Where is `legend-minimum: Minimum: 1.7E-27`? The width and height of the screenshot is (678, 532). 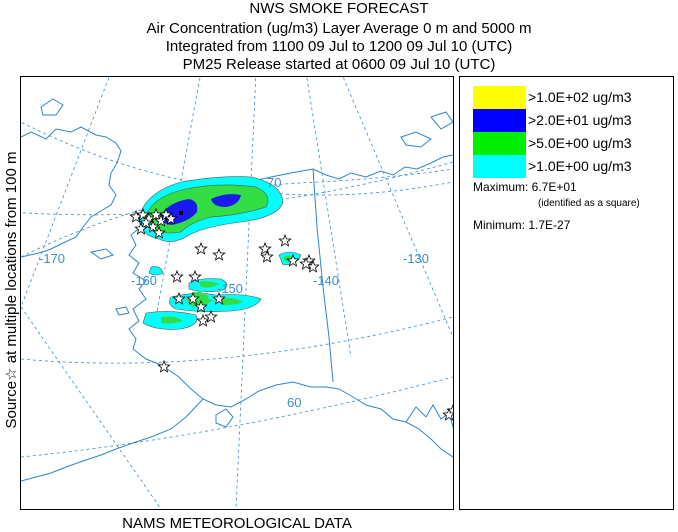 legend-minimum: Minimum: 1.7E-27 is located at coordinates (522, 225).